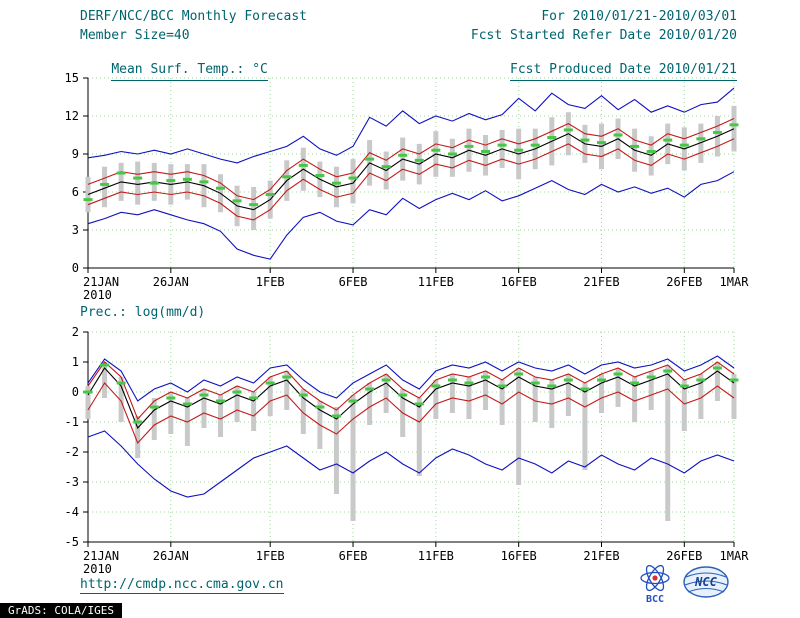  What do you see at coordinates (72, 116) in the screenshot?
I see `y-tick-label: 12` at bounding box center [72, 116].